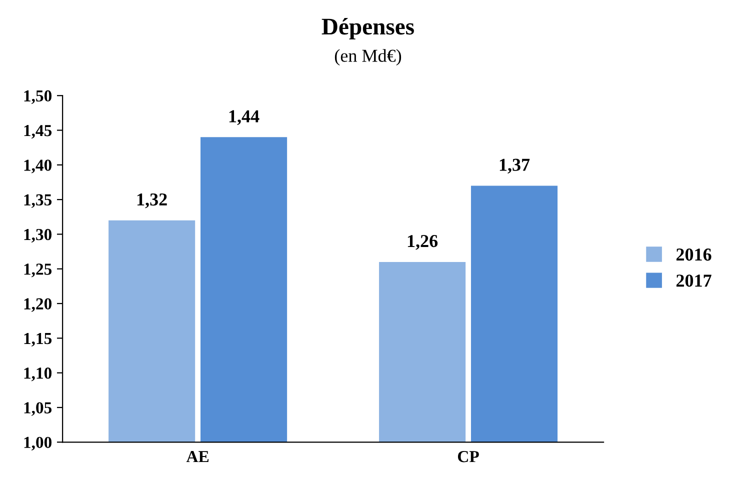  I want to click on y-tick-label: 1,20, so click(38, 305).